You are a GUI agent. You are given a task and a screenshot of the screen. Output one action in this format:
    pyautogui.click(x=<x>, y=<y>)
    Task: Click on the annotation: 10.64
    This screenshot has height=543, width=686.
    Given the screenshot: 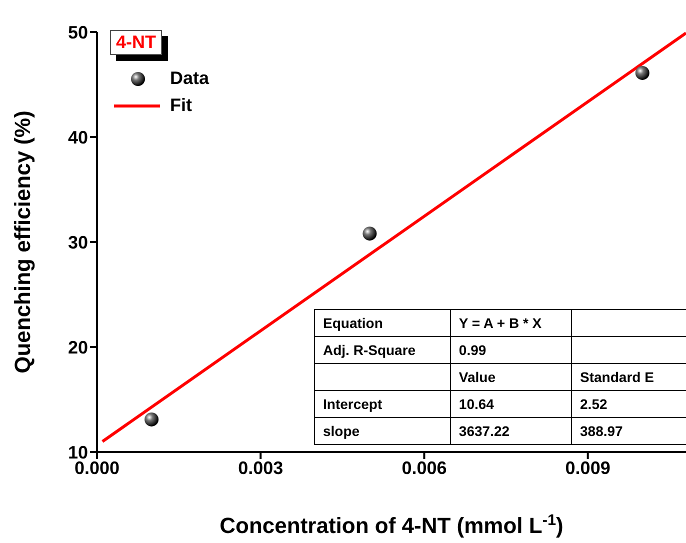 What is the action you would take?
    pyautogui.click(x=511, y=404)
    